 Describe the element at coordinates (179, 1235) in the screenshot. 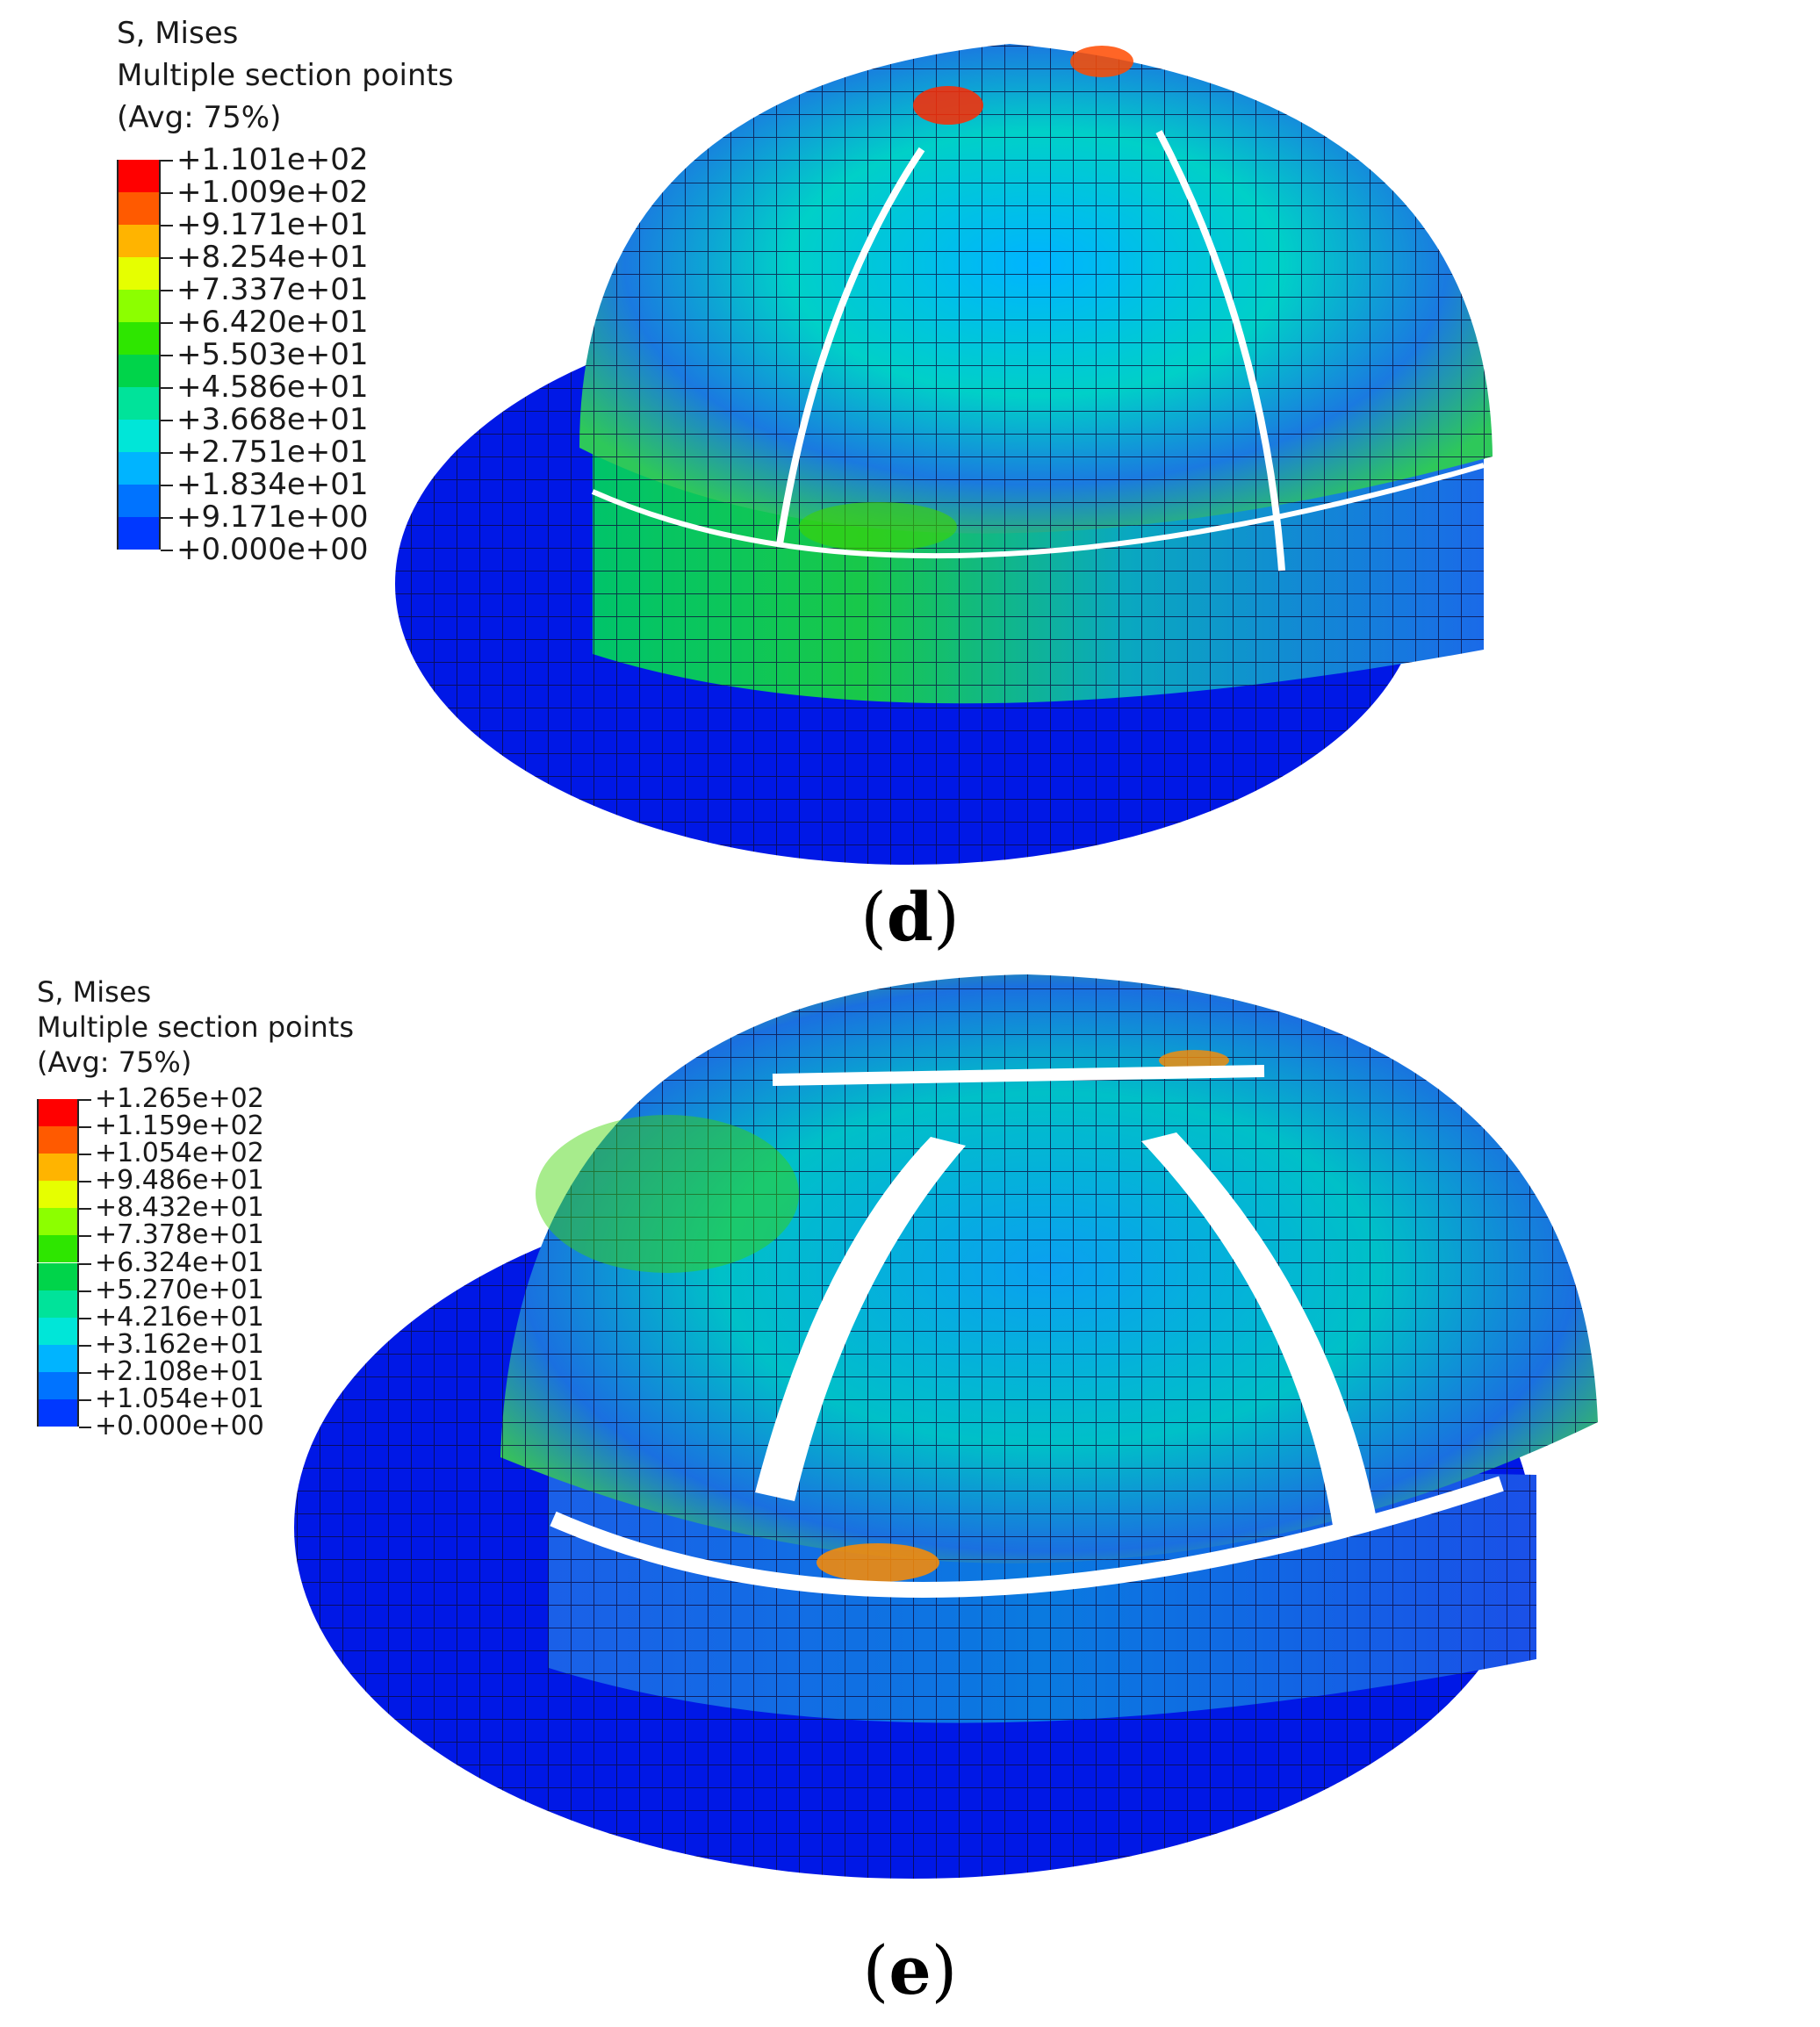

I see `legend-value: +7.378e+01` at that location.